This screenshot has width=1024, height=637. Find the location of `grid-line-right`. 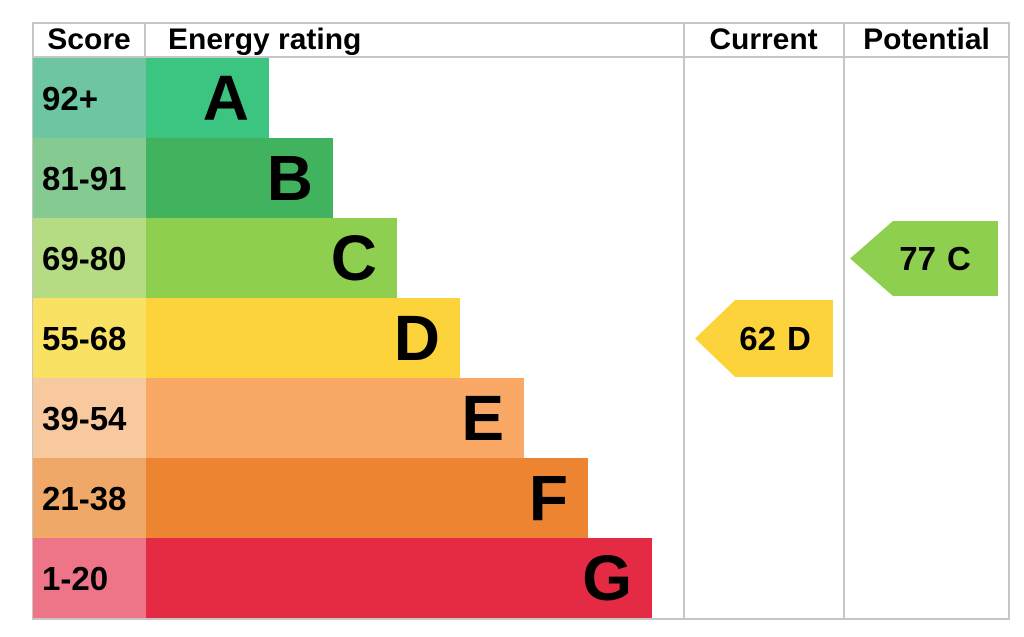

grid-line-right is located at coordinates (1009, 321).